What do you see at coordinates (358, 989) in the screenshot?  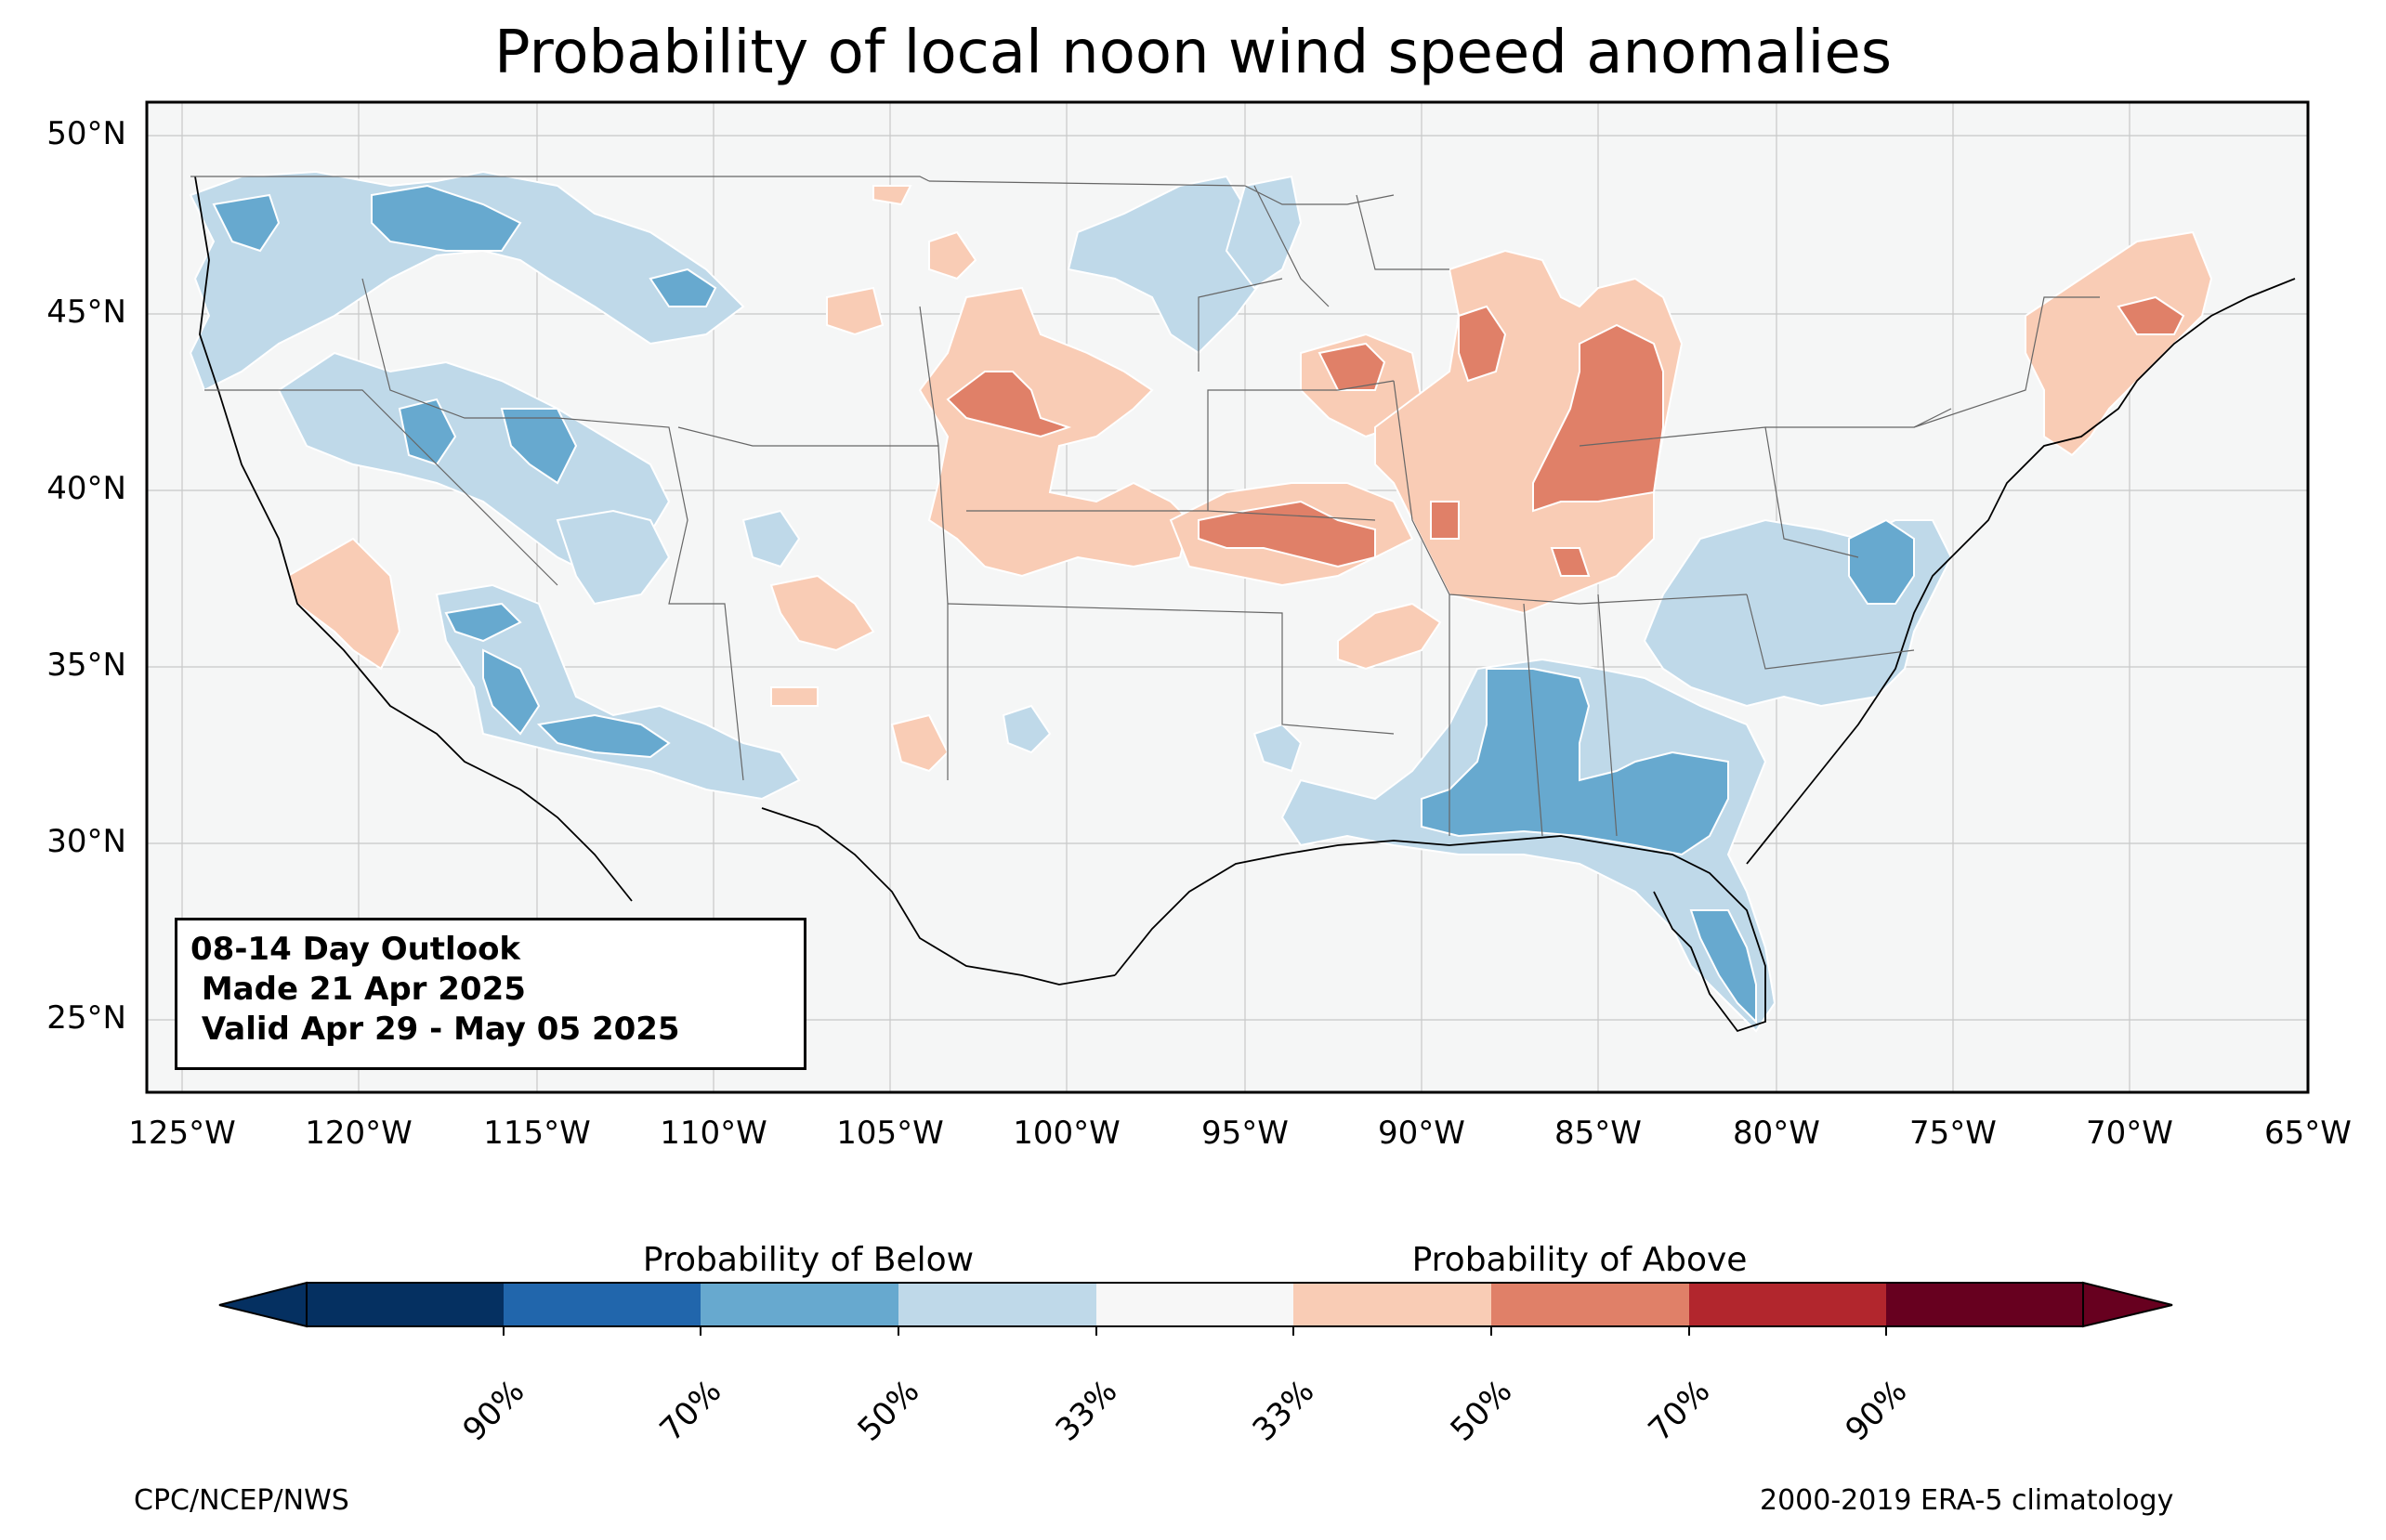 I see `outlook-made-date: Made 21 Apr 2025` at bounding box center [358, 989].